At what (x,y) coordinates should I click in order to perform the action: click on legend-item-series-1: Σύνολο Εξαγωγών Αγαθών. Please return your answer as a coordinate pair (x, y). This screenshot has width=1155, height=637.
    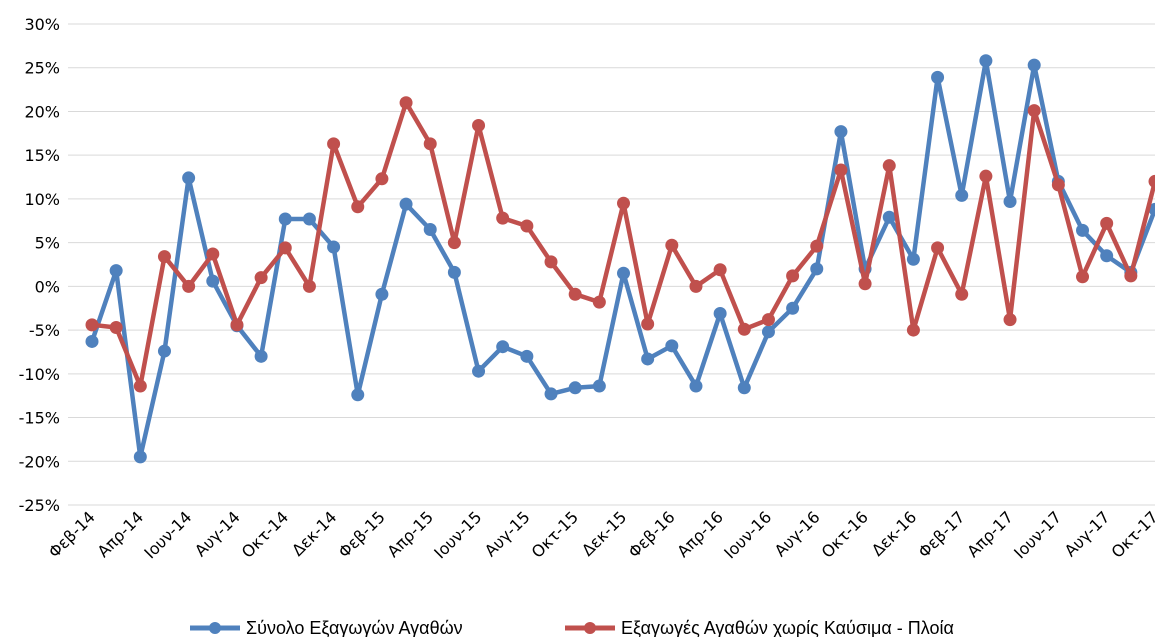
    Looking at the image, I should click on (326, 627).